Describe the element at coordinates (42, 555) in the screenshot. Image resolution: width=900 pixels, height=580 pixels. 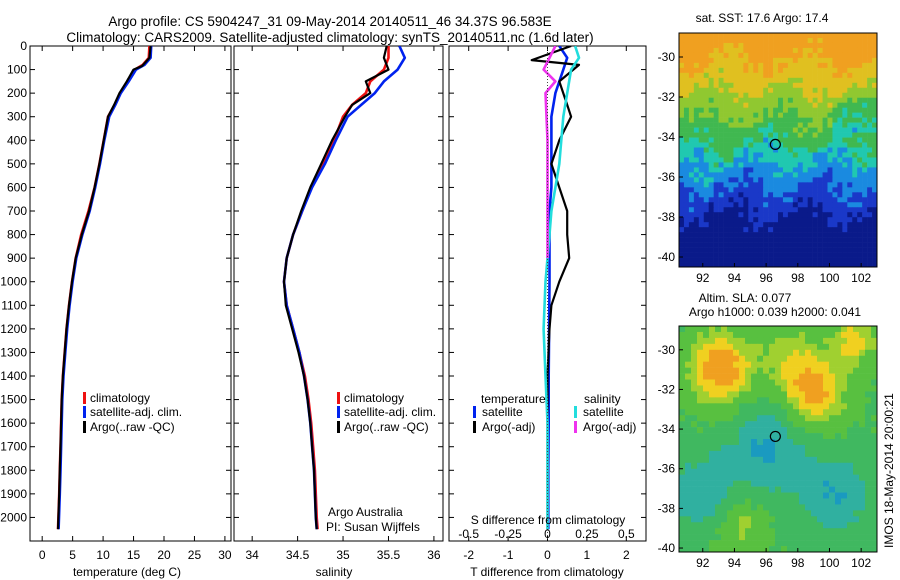
I see `x-tick-label: 0` at that location.